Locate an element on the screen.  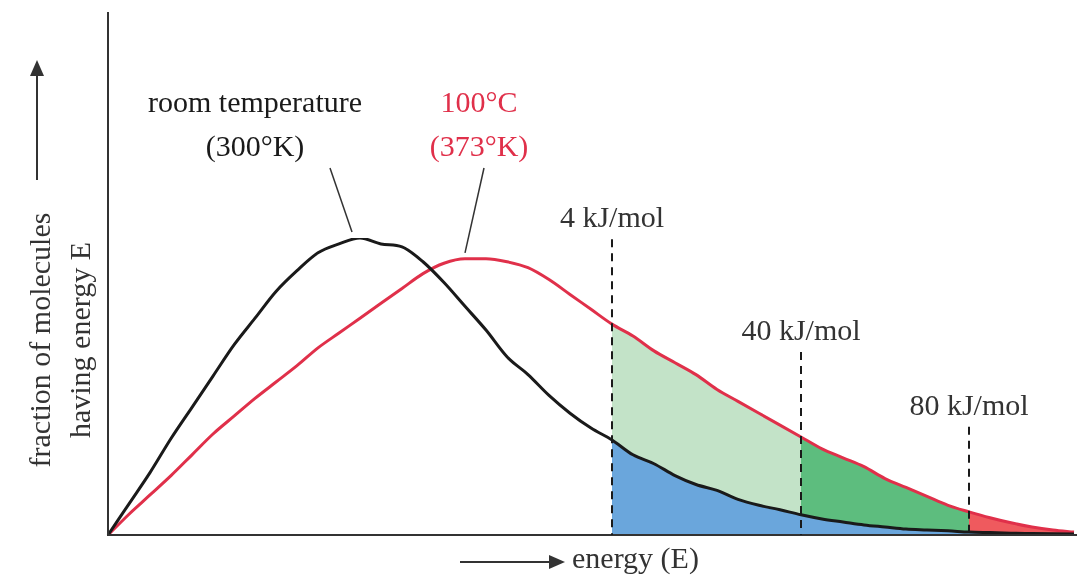
text: room temperature (300°K) is located at coordinates (255, 124).